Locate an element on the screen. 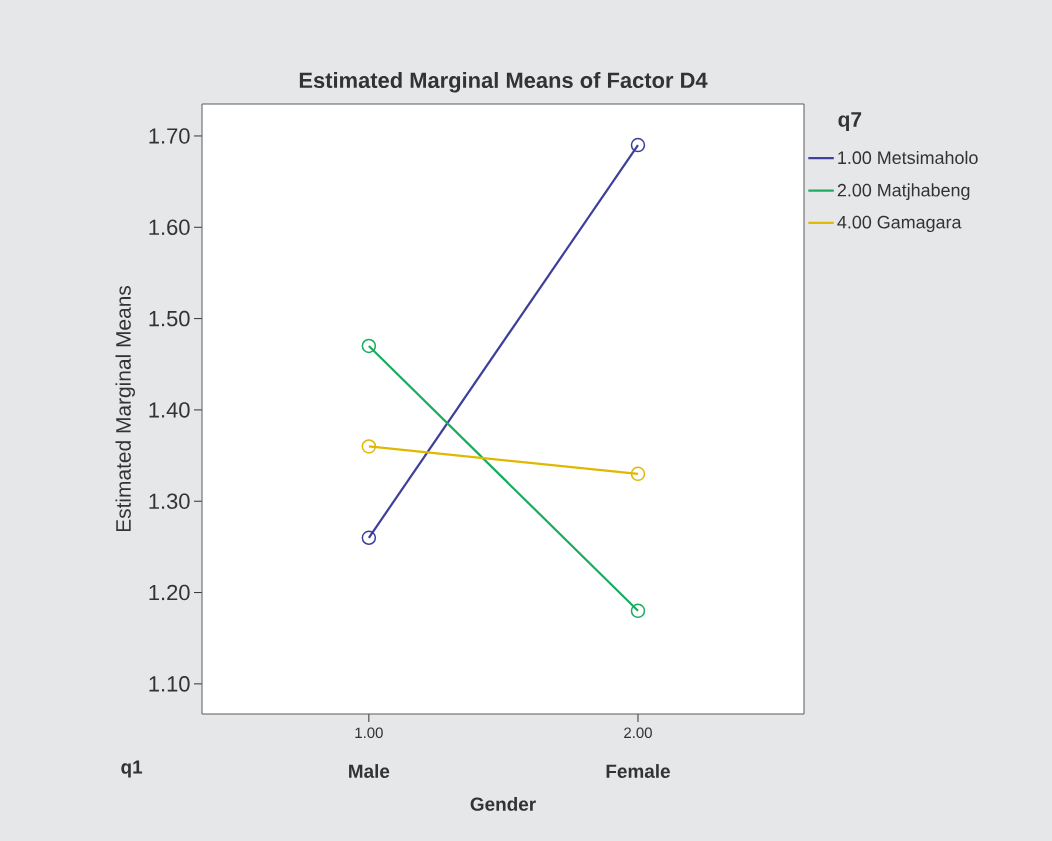 Image resolution: width=1052 pixels, height=841 pixels. legend-label: 2.00 Matjhabeng is located at coordinates (903, 192).